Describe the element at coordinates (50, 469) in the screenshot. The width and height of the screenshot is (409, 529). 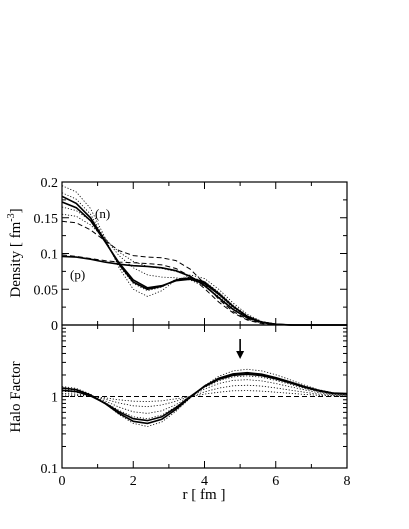
I see `halo-y-tick-label: 0.1` at that location.